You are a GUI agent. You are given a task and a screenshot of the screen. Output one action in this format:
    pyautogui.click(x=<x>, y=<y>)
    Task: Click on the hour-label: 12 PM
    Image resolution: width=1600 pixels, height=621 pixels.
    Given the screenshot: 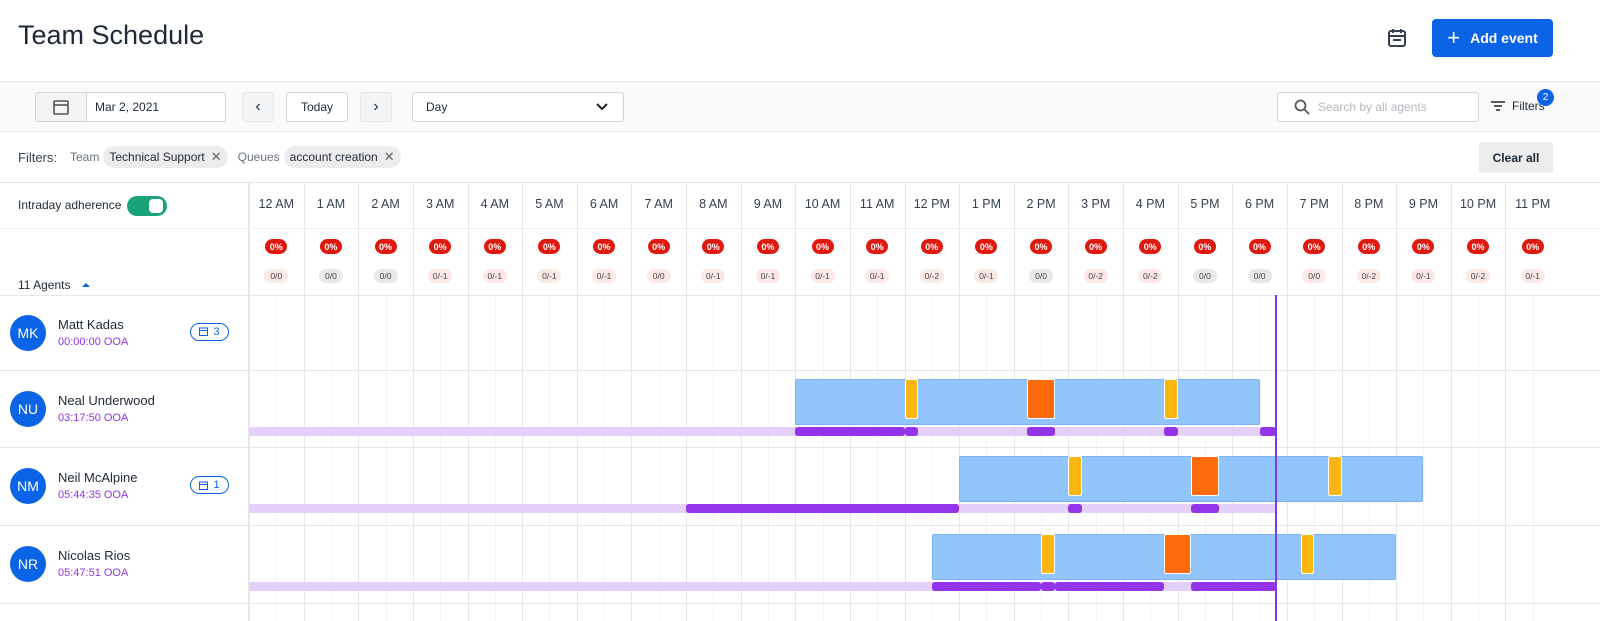 What is the action you would take?
    pyautogui.click(x=931, y=204)
    